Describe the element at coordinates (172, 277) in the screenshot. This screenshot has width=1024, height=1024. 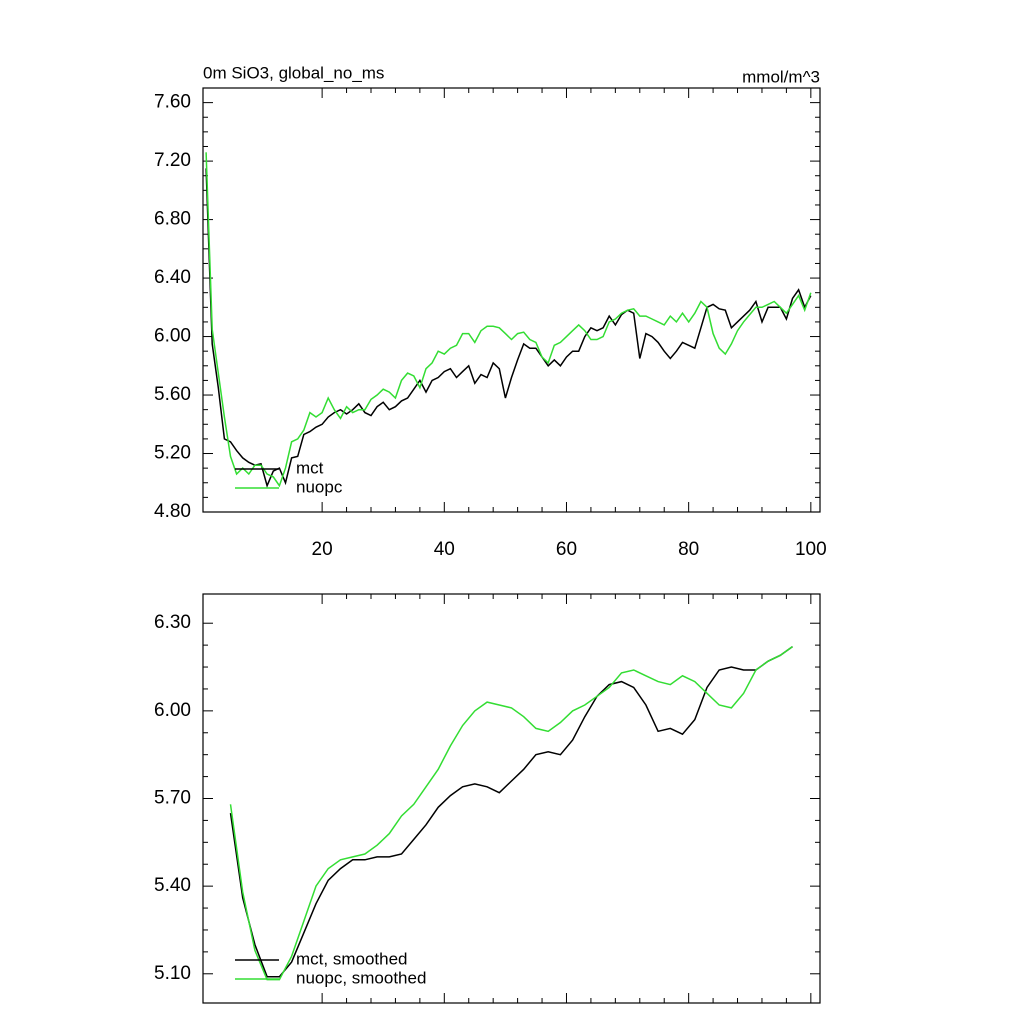
I see `y-tick-label: 6.40` at that location.